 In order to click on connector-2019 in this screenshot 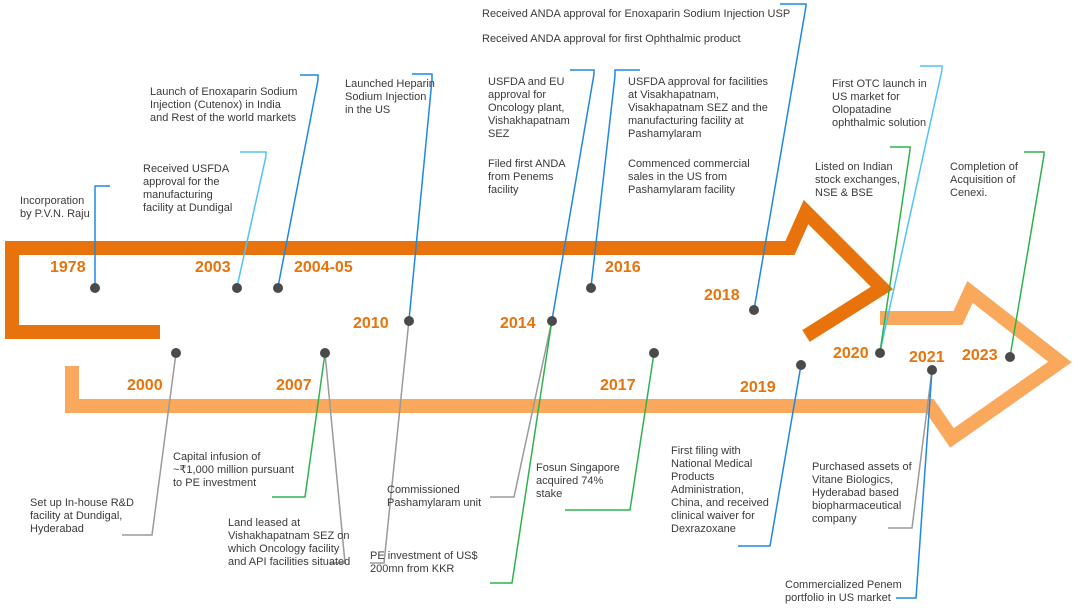, I will do `click(770, 455)`.